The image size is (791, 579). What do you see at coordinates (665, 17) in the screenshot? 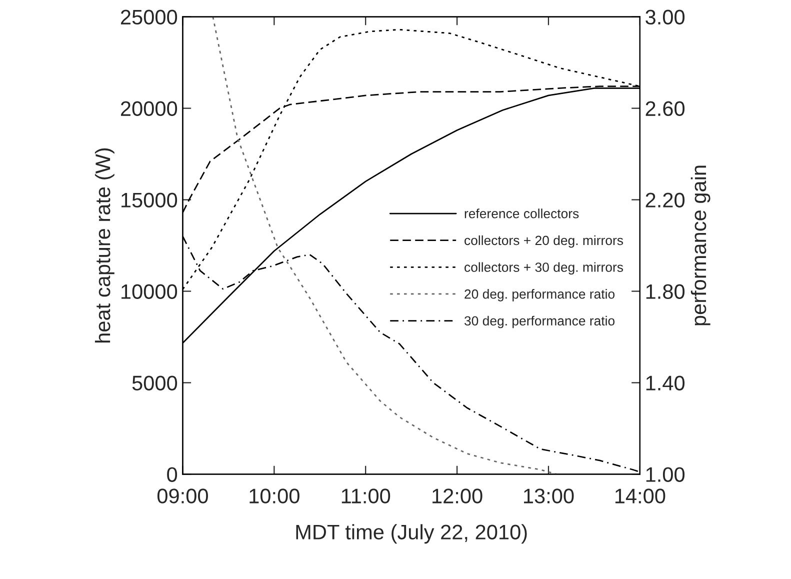
I see `y2-tick-label: 3.00` at bounding box center [665, 17].